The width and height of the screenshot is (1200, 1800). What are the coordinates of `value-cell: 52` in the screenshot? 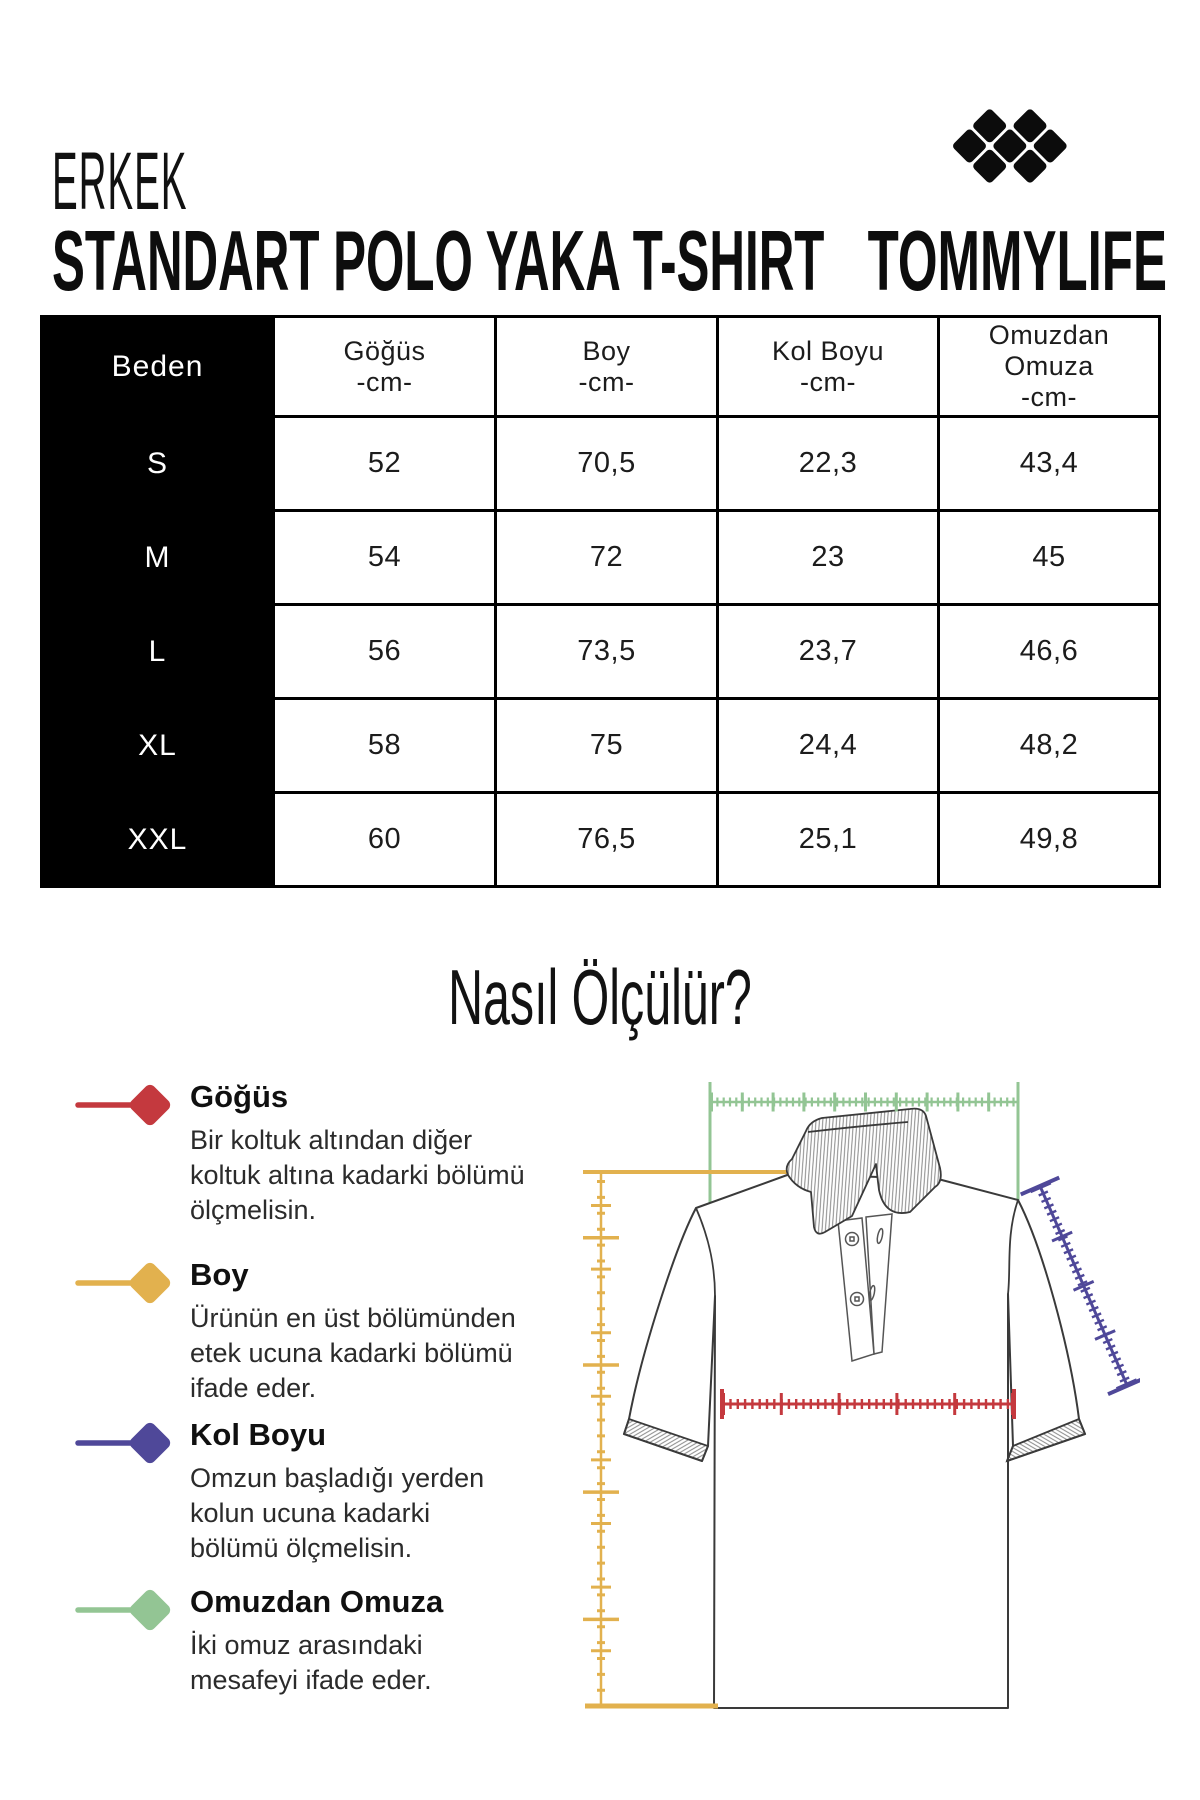 It's located at (384, 463).